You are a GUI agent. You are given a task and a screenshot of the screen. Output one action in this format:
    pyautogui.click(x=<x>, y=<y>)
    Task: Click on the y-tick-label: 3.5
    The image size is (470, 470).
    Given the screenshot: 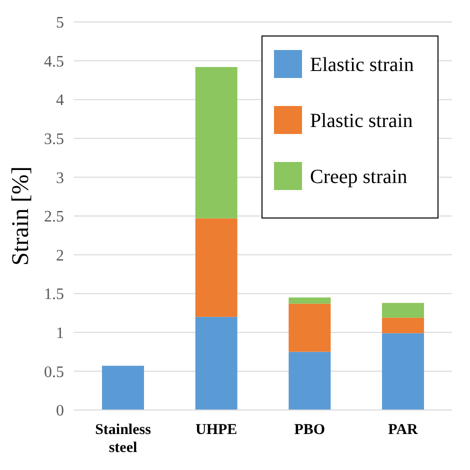 What is the action you would take?
    pyautogui.click(x=54, y=139)
    